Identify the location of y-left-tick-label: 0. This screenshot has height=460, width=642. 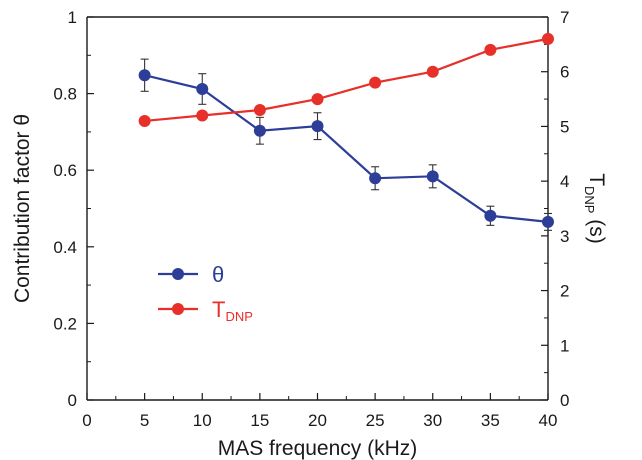
(72, 400).